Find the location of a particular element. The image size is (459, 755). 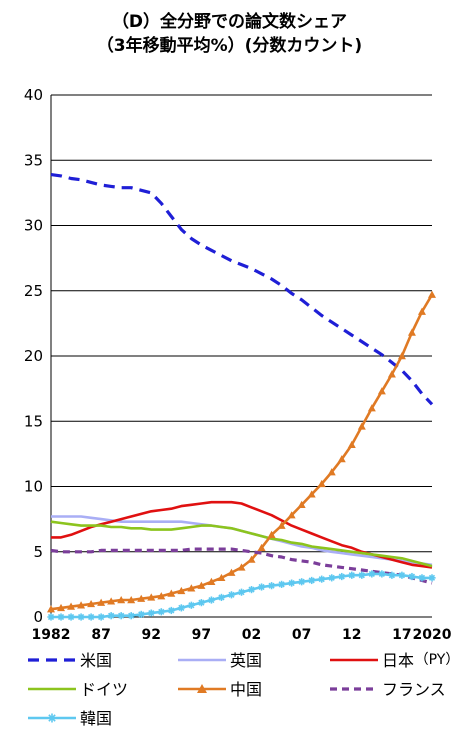

legend-label-1: 米国 is located at coordinates (96, 660).